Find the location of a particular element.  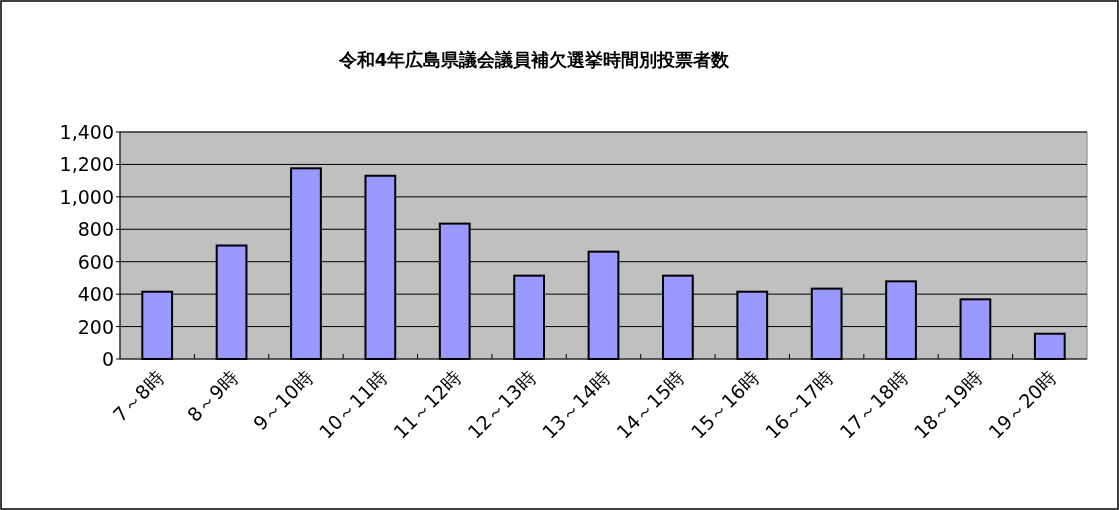

y-tick-label: 1,000 is located at coordinates (86, 196).